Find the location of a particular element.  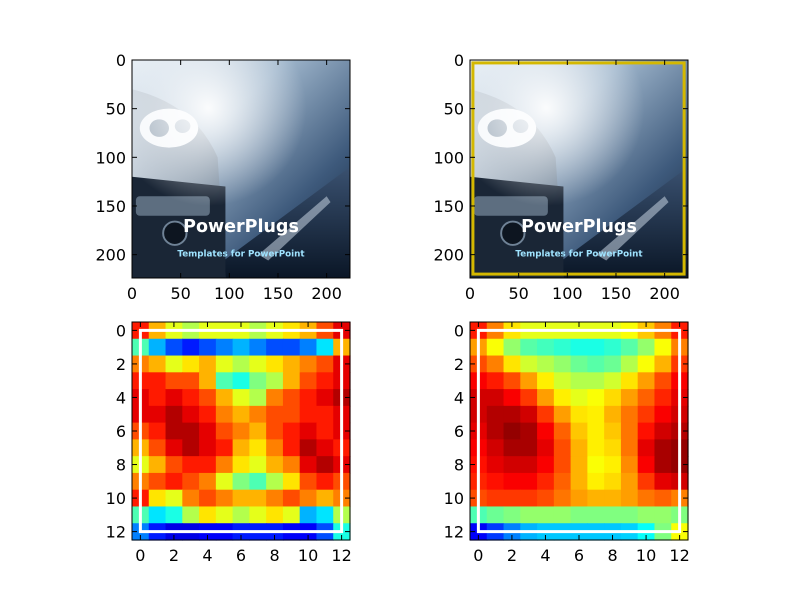

y-tick-label: 0 is located at coordinates (459, 330).